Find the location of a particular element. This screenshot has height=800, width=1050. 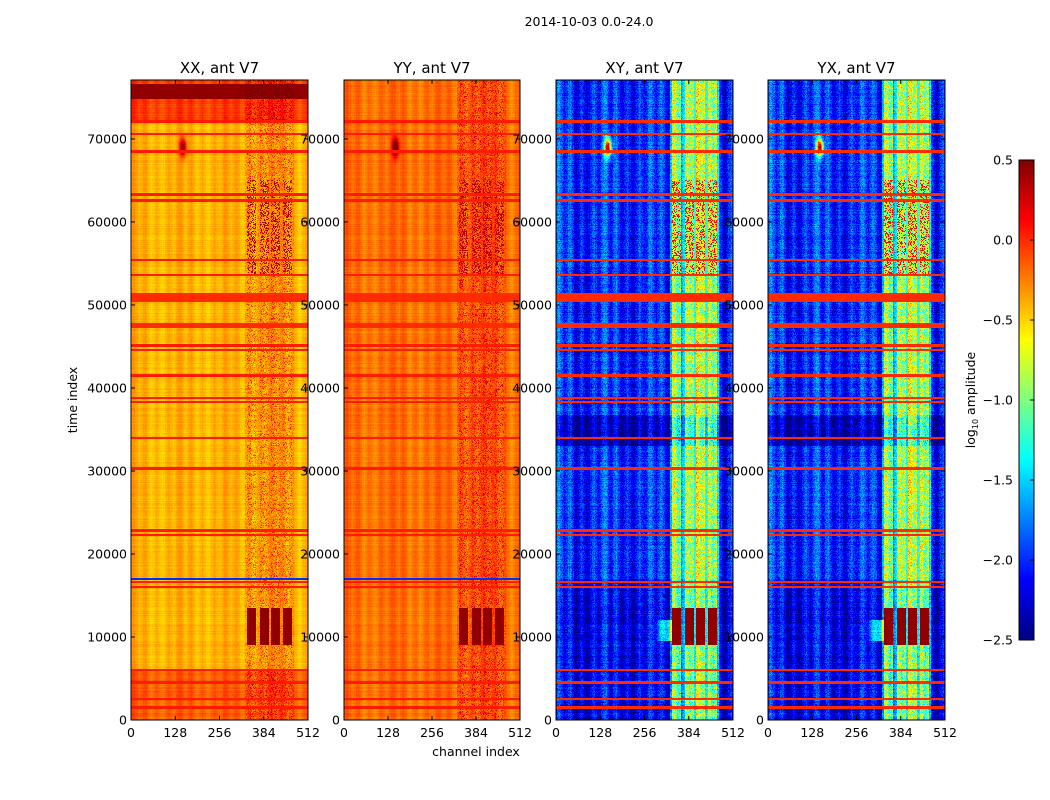

heatmap-xx is located at coordinates (219, 400).